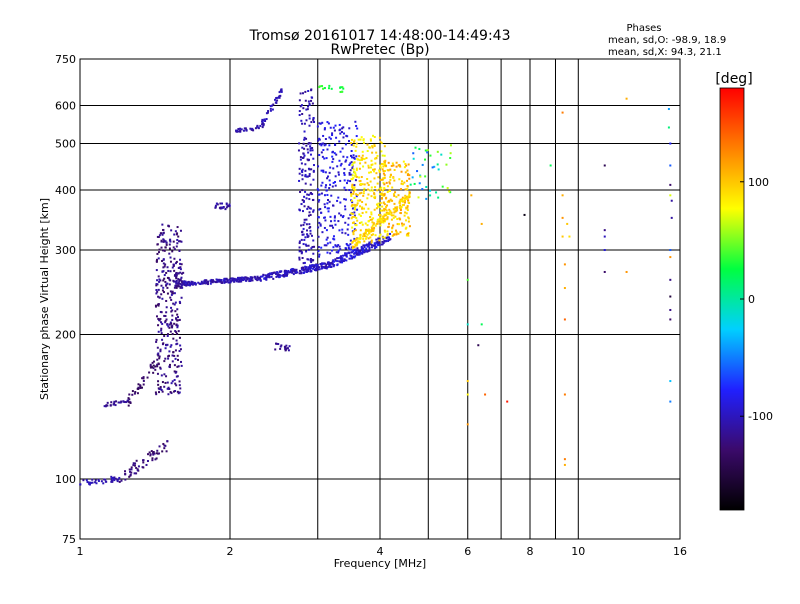  What do you see at coordinates (65, 106) in the screenshot?
I see `y-tick-label: 600` at bounding box center [65, 106].